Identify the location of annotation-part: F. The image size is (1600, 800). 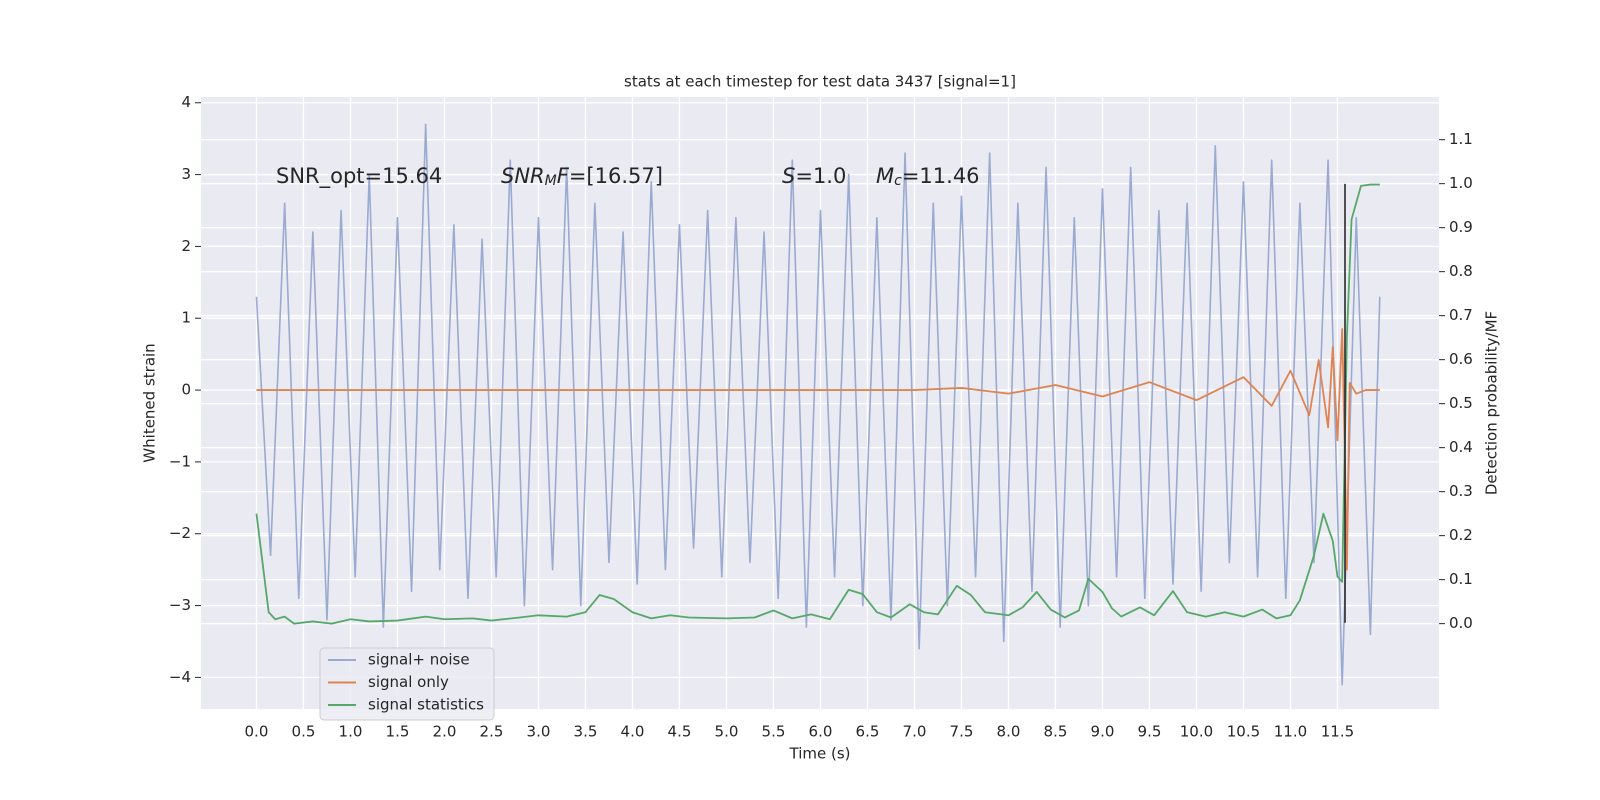
(563, 176).